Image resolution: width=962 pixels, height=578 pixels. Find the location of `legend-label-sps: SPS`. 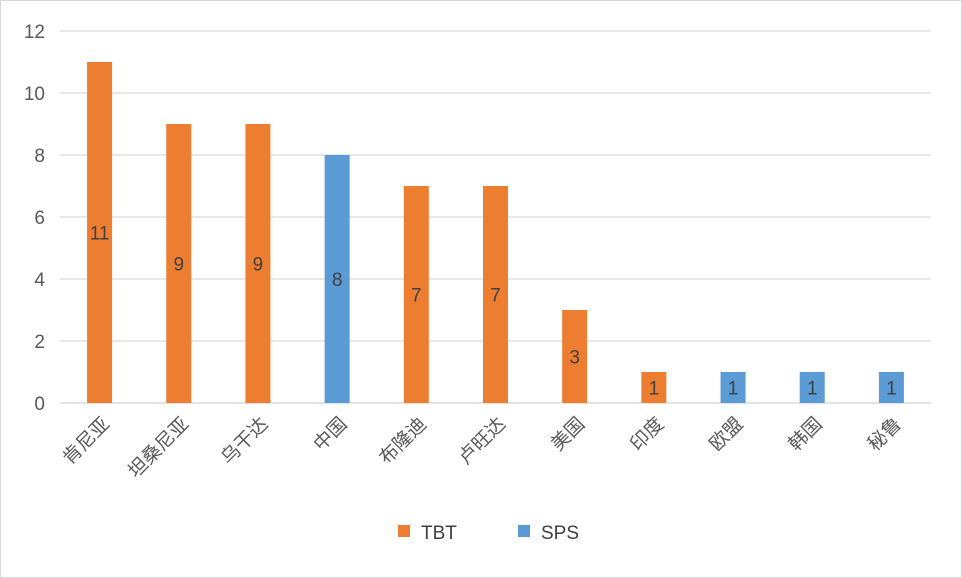

legend-label-sps: SPS is located at coordinates (560, 533).